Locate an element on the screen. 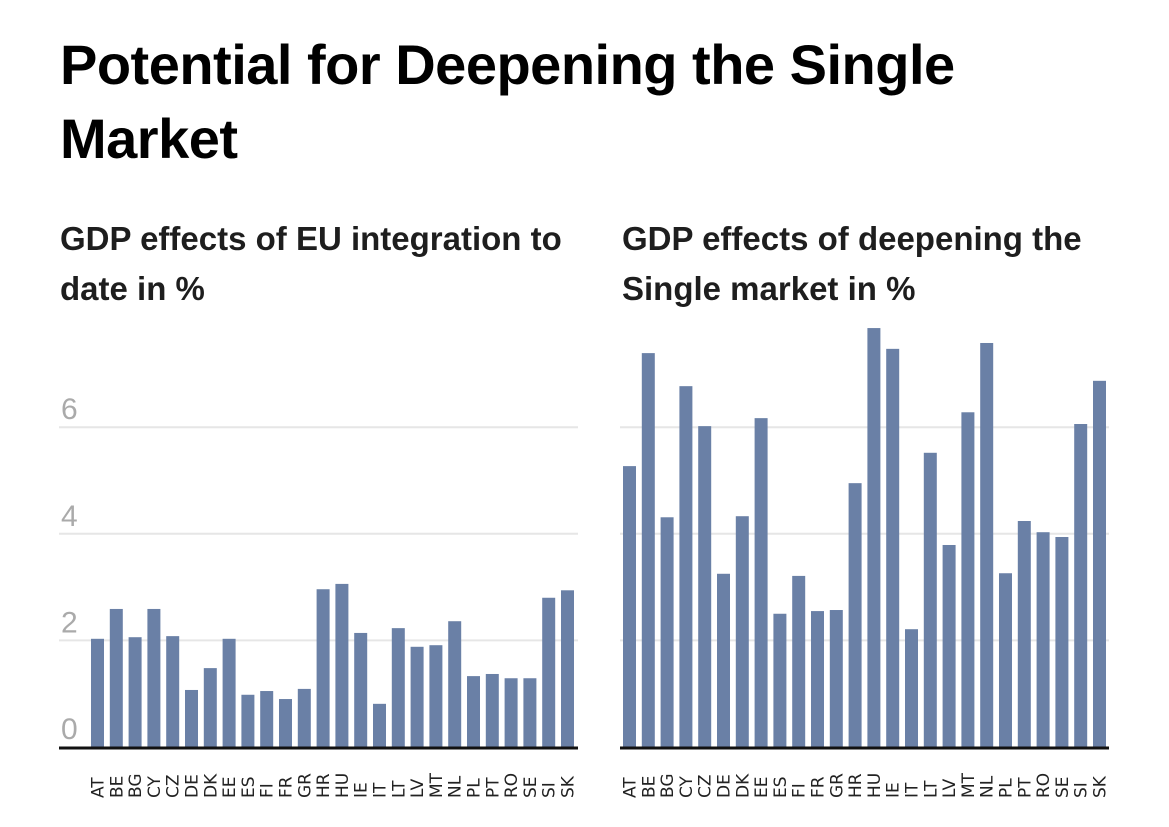  right-bar-hr is located at coordinates (855, 615).